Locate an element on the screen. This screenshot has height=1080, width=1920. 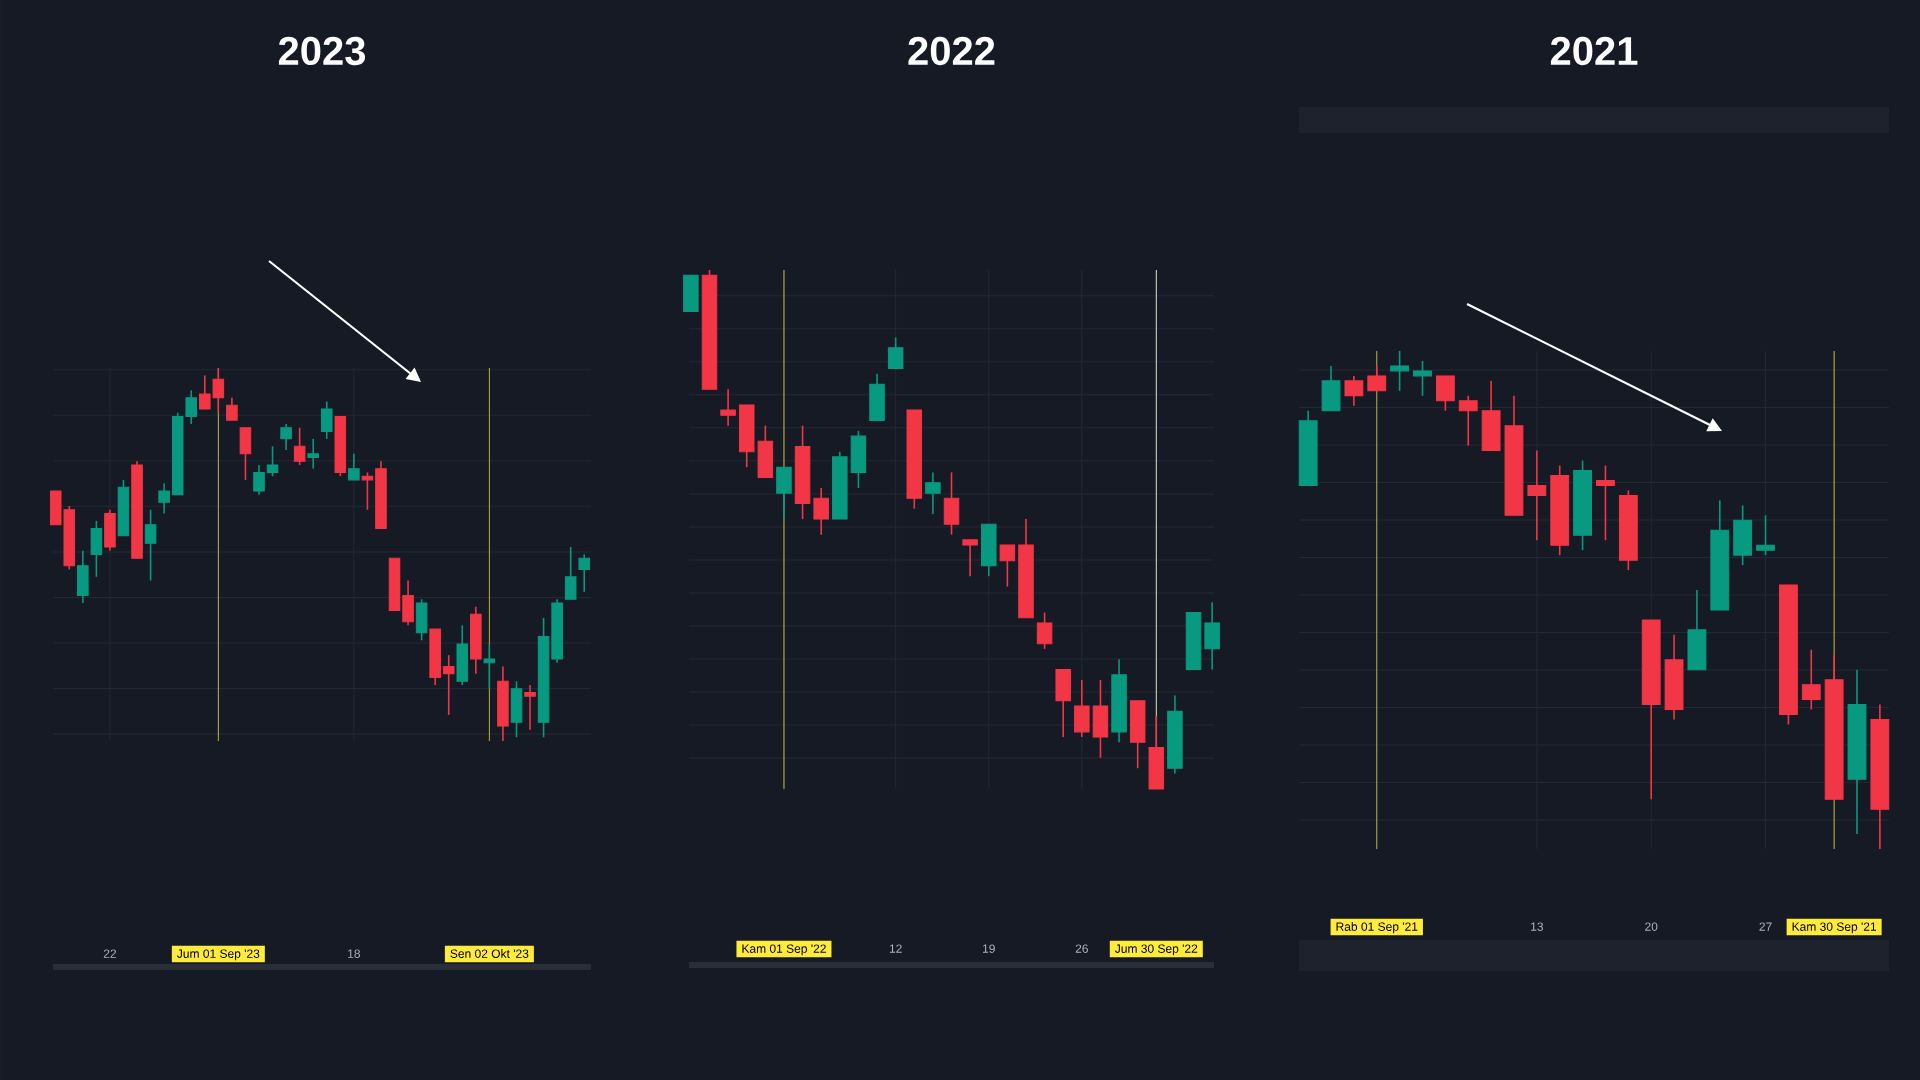
chart-title: 2022 is located at coordinates (951, 51).